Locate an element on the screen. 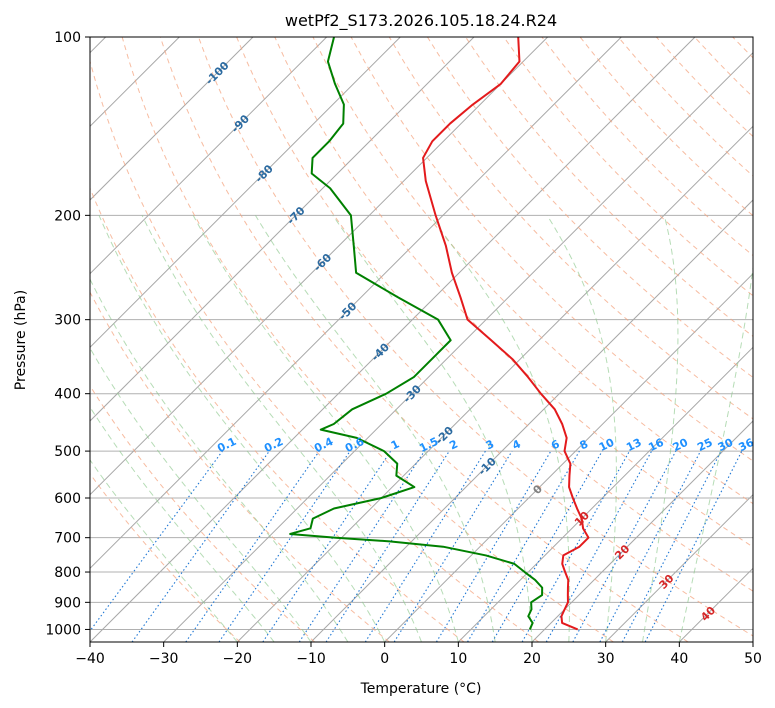  y-tick-label: 900 is located at coordinates (67, 603).